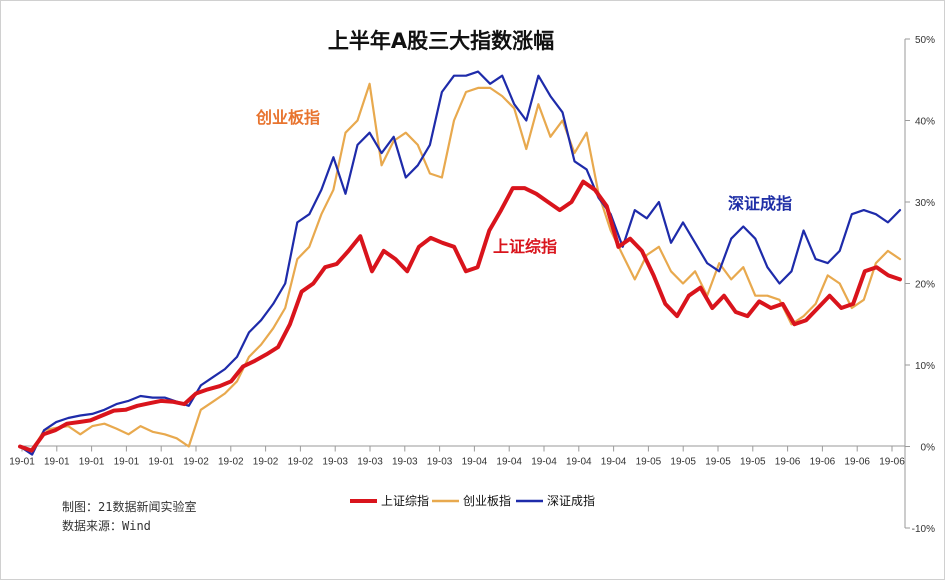  What do you see at coordinates (129, 506) in the screenshot?
I see `credit-author: 制图：21数据新闻实验室` at bounding box center [129, 506].